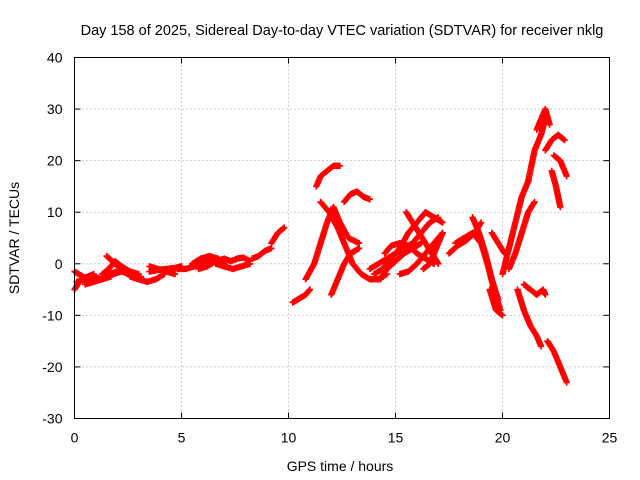 The width and height of the screenshot is (640, 480). Describe the element at coordinates (55, 58) in the screenshot. I see `y-tick-label: 40` at that location.